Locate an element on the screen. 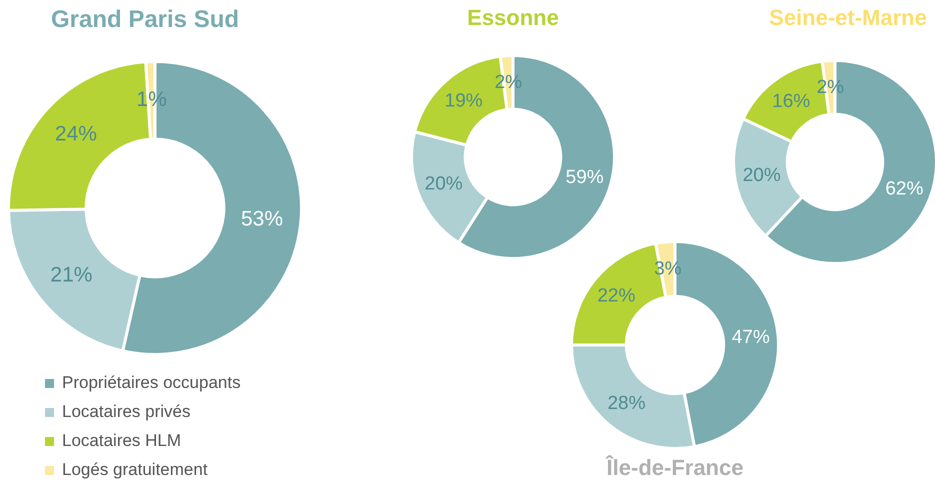 This screenshot has height=503, width=935. data-label: 19% is located at coordinates (463, 101).